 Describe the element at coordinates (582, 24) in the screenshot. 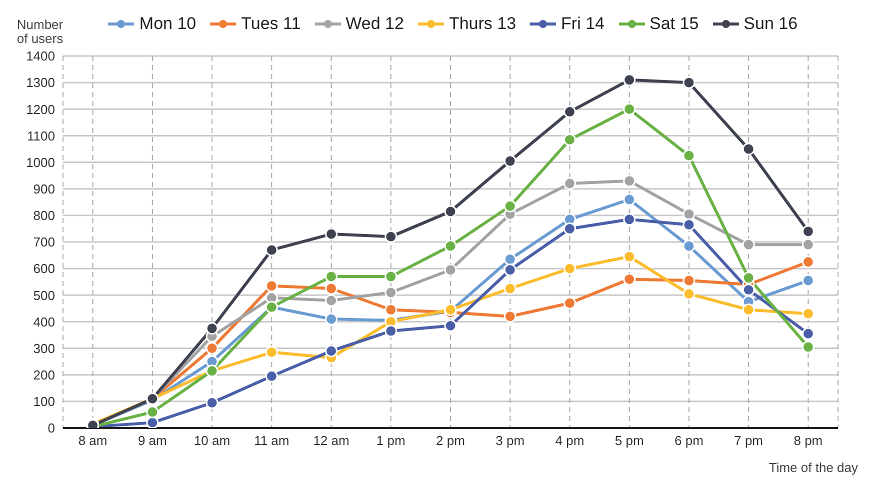

I see `legend-label: Fri 14` at that location.